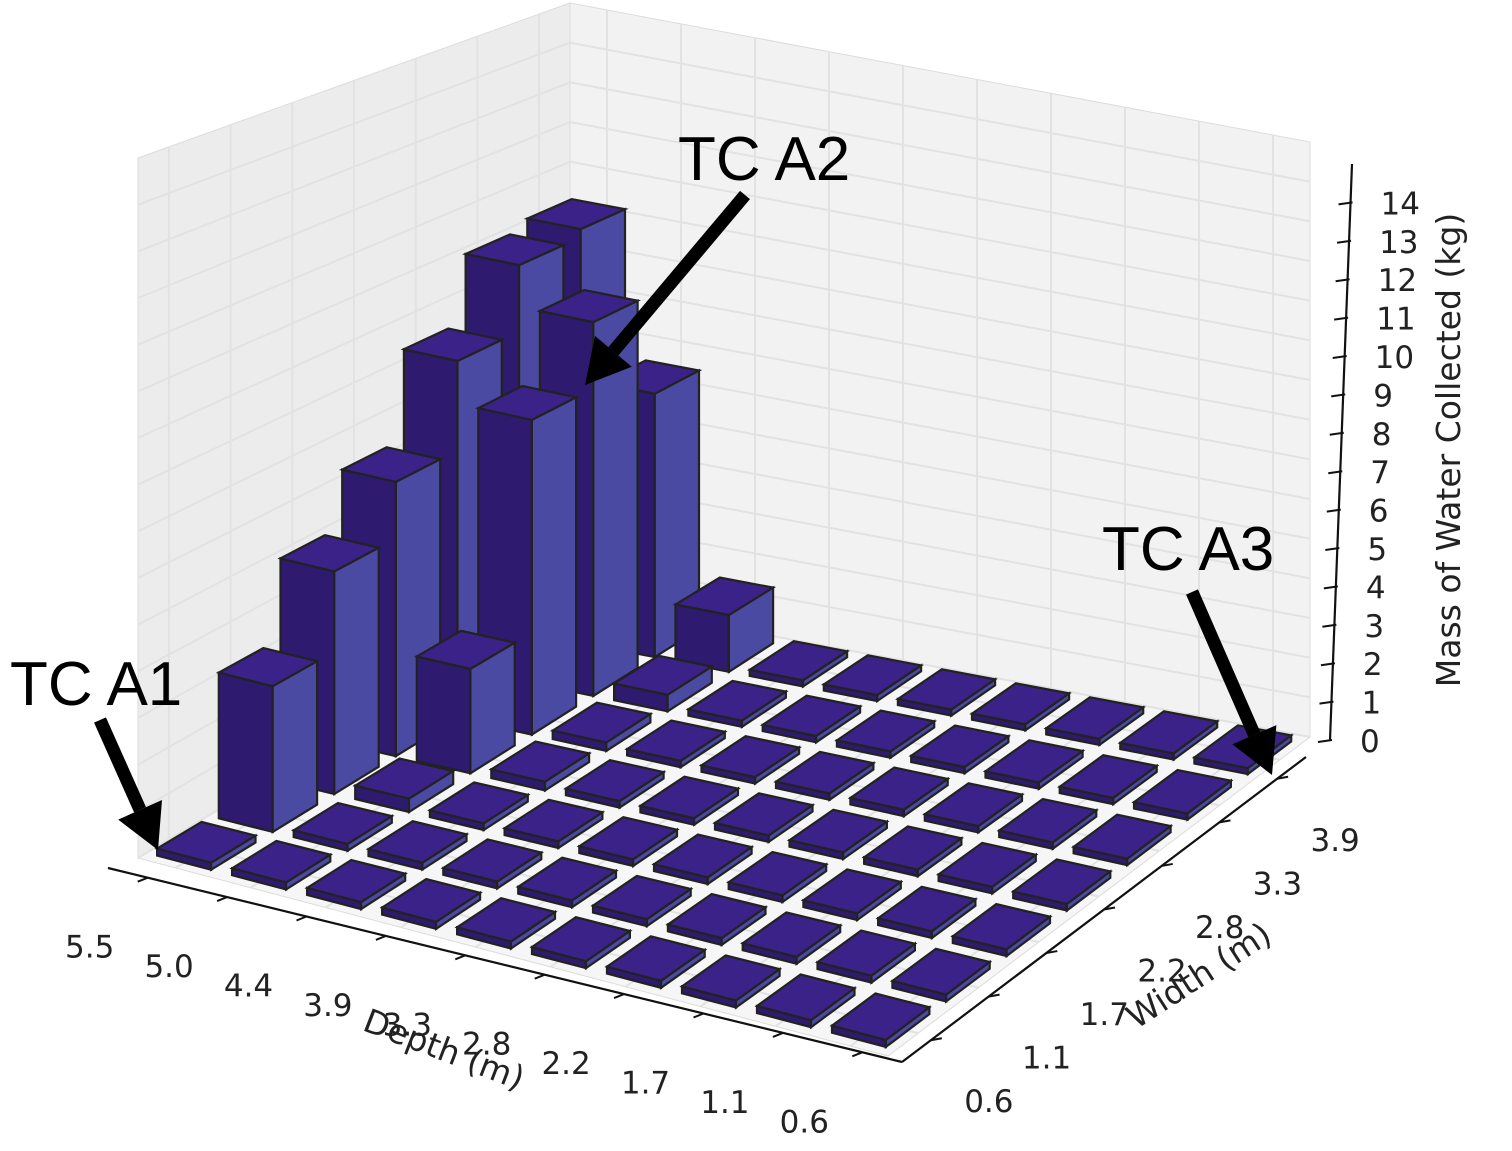 Image resolution: width=1512 pixels, height=1151 pixels. I want to click on z-tick-label: 9, so click(1383, 396).